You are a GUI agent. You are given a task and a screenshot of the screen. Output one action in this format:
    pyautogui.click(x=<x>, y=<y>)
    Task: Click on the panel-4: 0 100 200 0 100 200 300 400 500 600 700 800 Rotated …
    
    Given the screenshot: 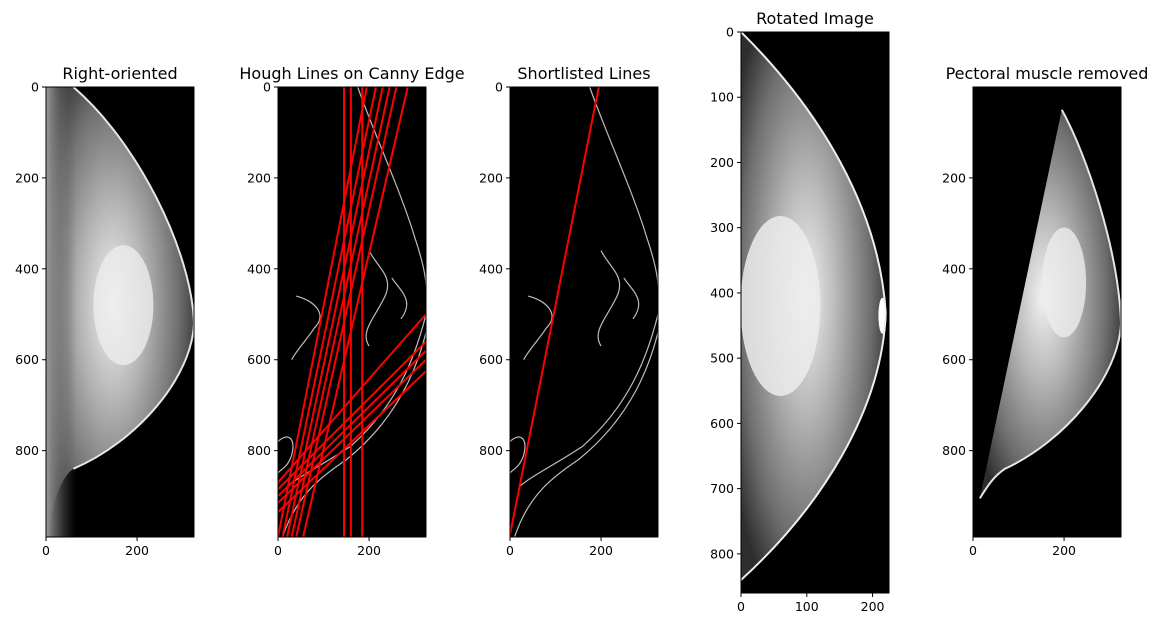 What is the action you would take?
    pyautogui.click(x=800, y=311)
    